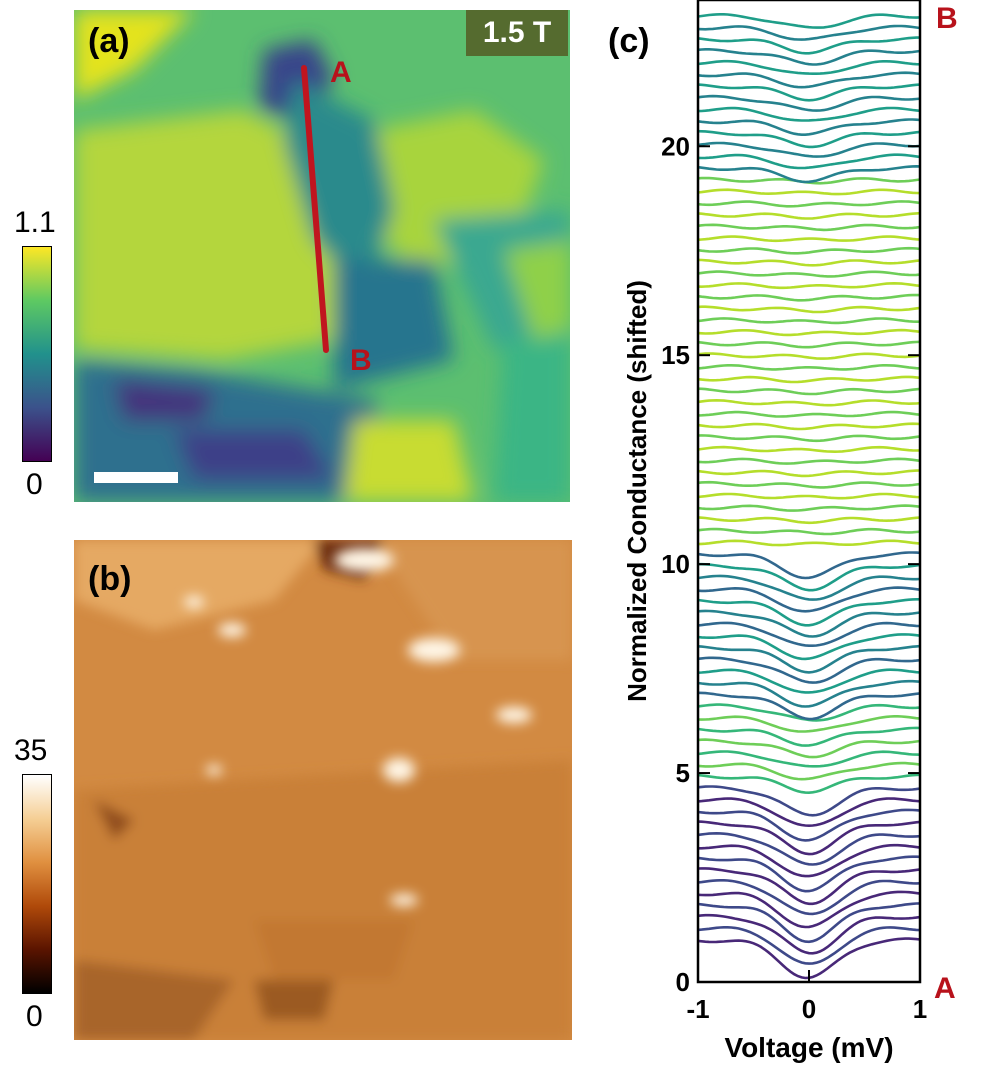 The image size is (996, 1067). What do you see at coordinates (136, 477) in the screenshot?
I see `scale-bar` at bounding box center [136, 477].